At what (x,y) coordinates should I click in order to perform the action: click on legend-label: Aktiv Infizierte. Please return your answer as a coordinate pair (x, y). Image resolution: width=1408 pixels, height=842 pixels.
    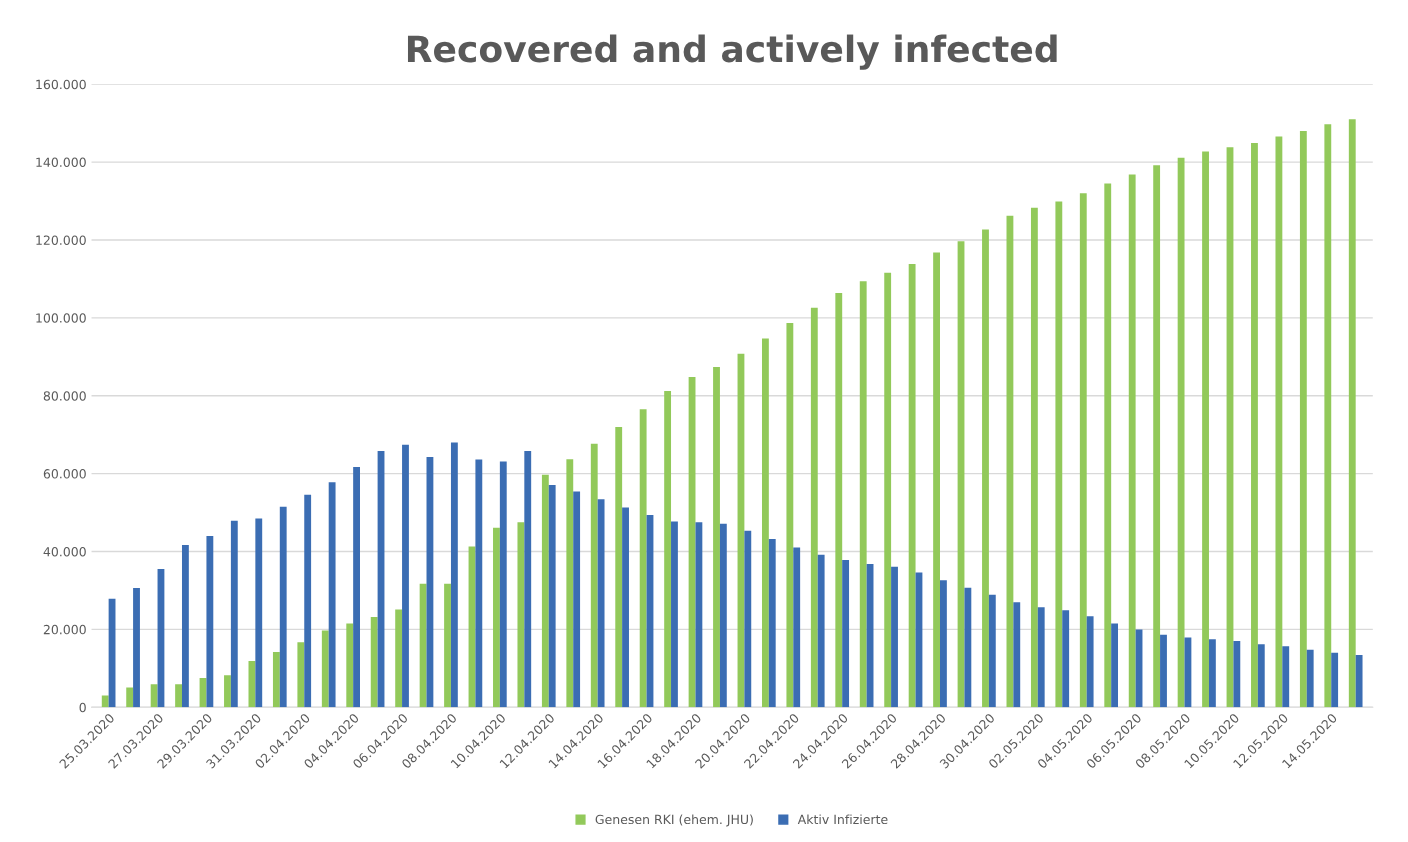
    Looking at the image, I should click on (842, 819).